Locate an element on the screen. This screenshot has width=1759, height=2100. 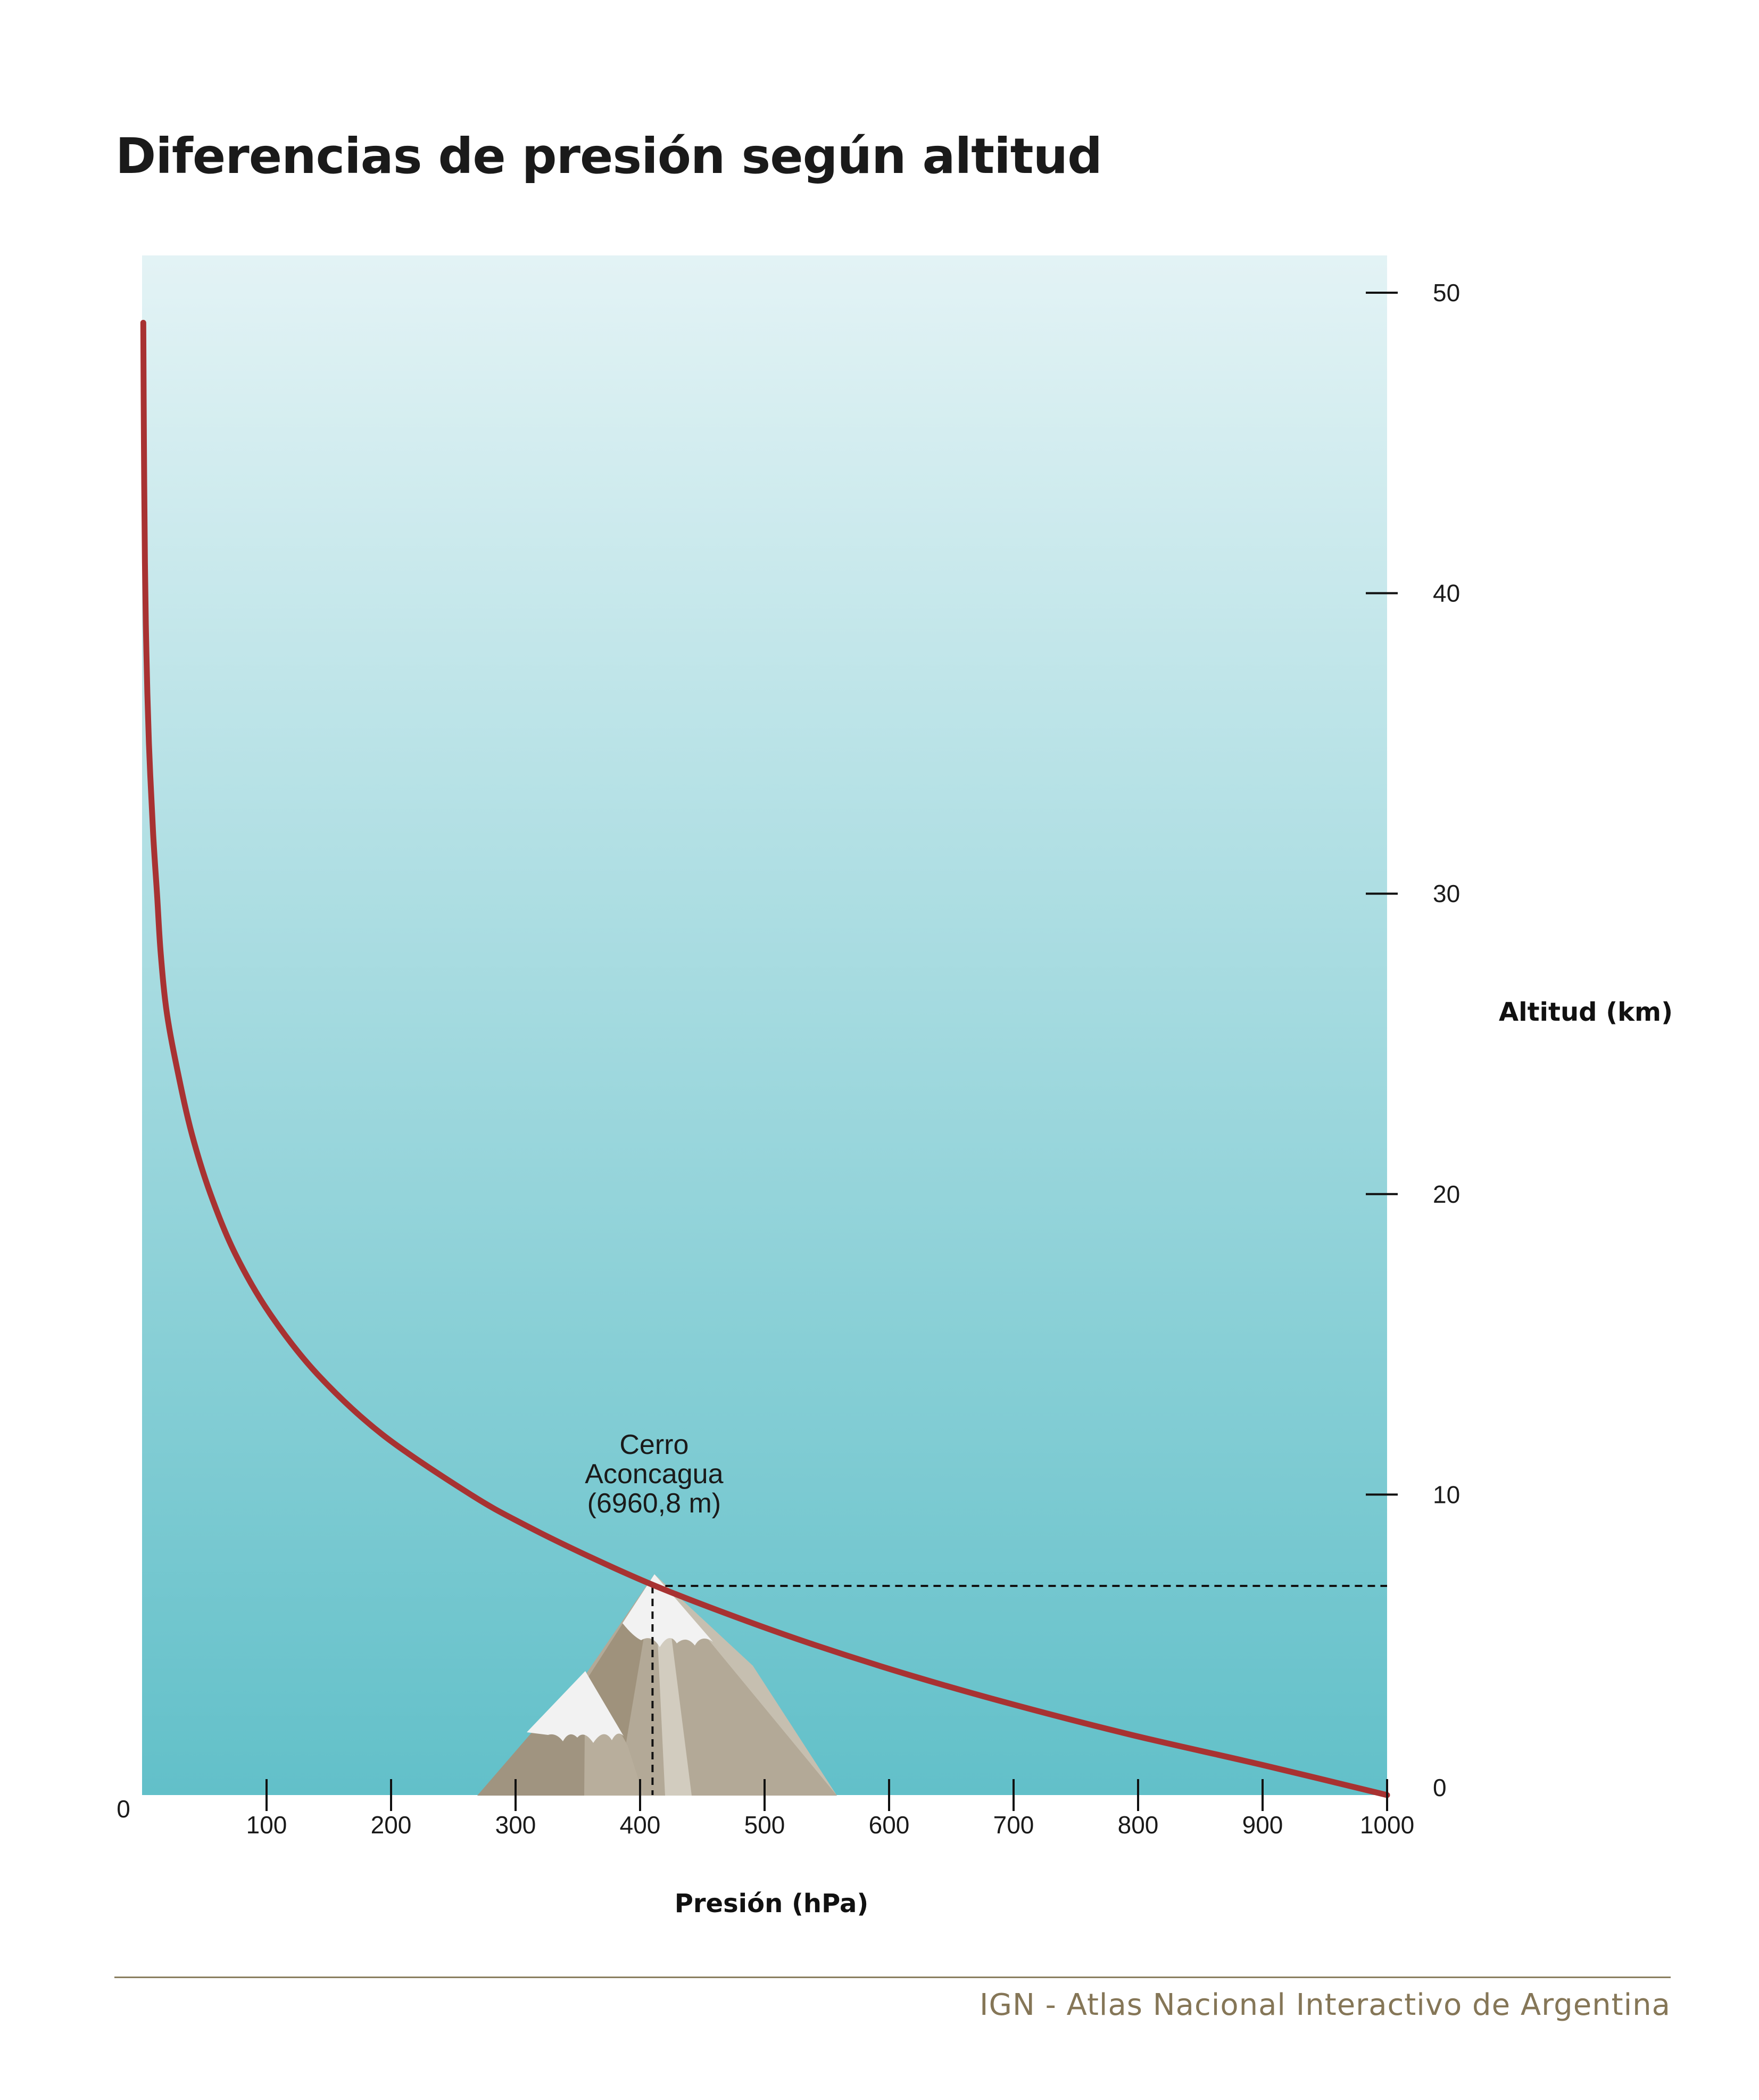
aconcagua-annotation: Cerro Aconcagua (6960,8 m) is located at coordinates (654, 1474).